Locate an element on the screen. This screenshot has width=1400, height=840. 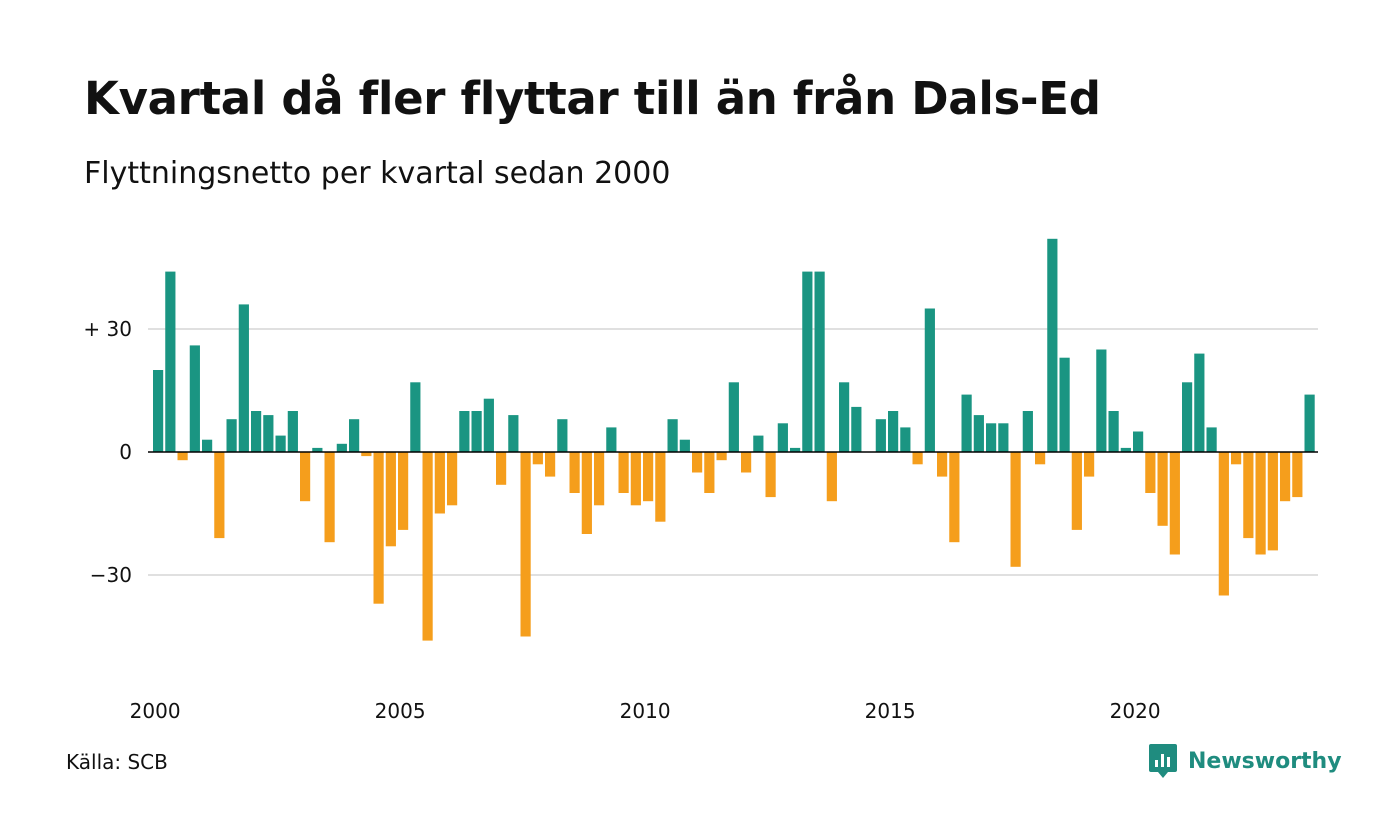
bar-q95 is located at coordinates (1309, 423).